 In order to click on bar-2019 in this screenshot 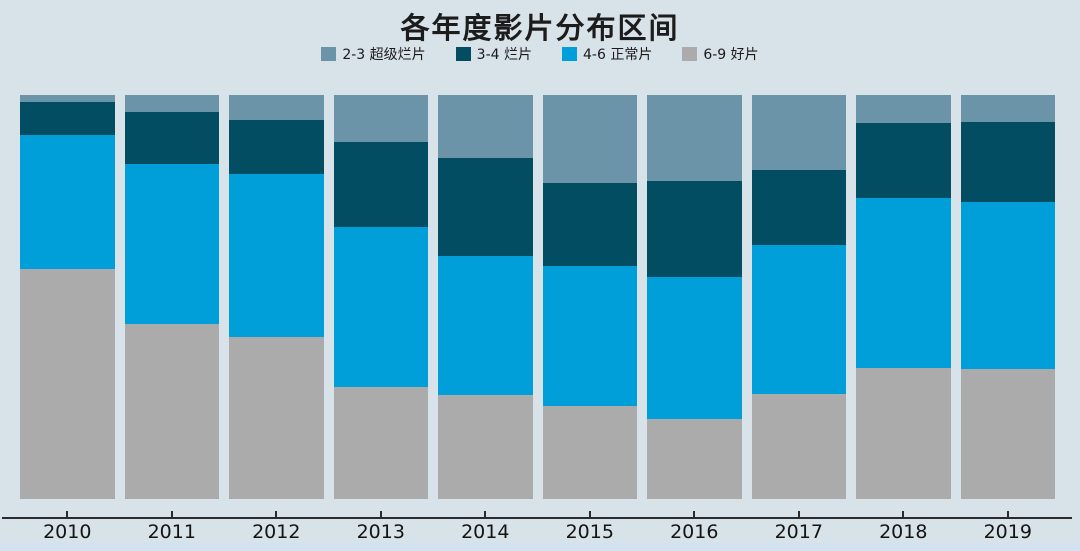, I will do `click(1007, 297)`.